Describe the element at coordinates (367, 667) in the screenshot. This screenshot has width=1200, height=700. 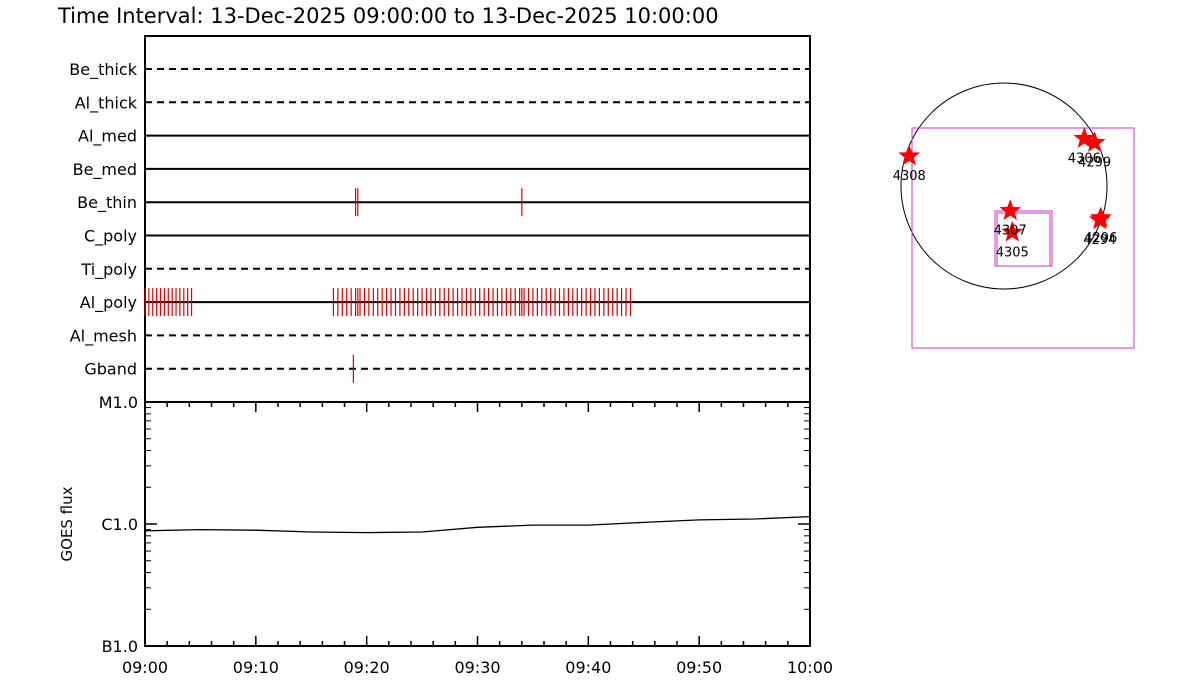
I see `x-tick-label: 09:20` at that location.